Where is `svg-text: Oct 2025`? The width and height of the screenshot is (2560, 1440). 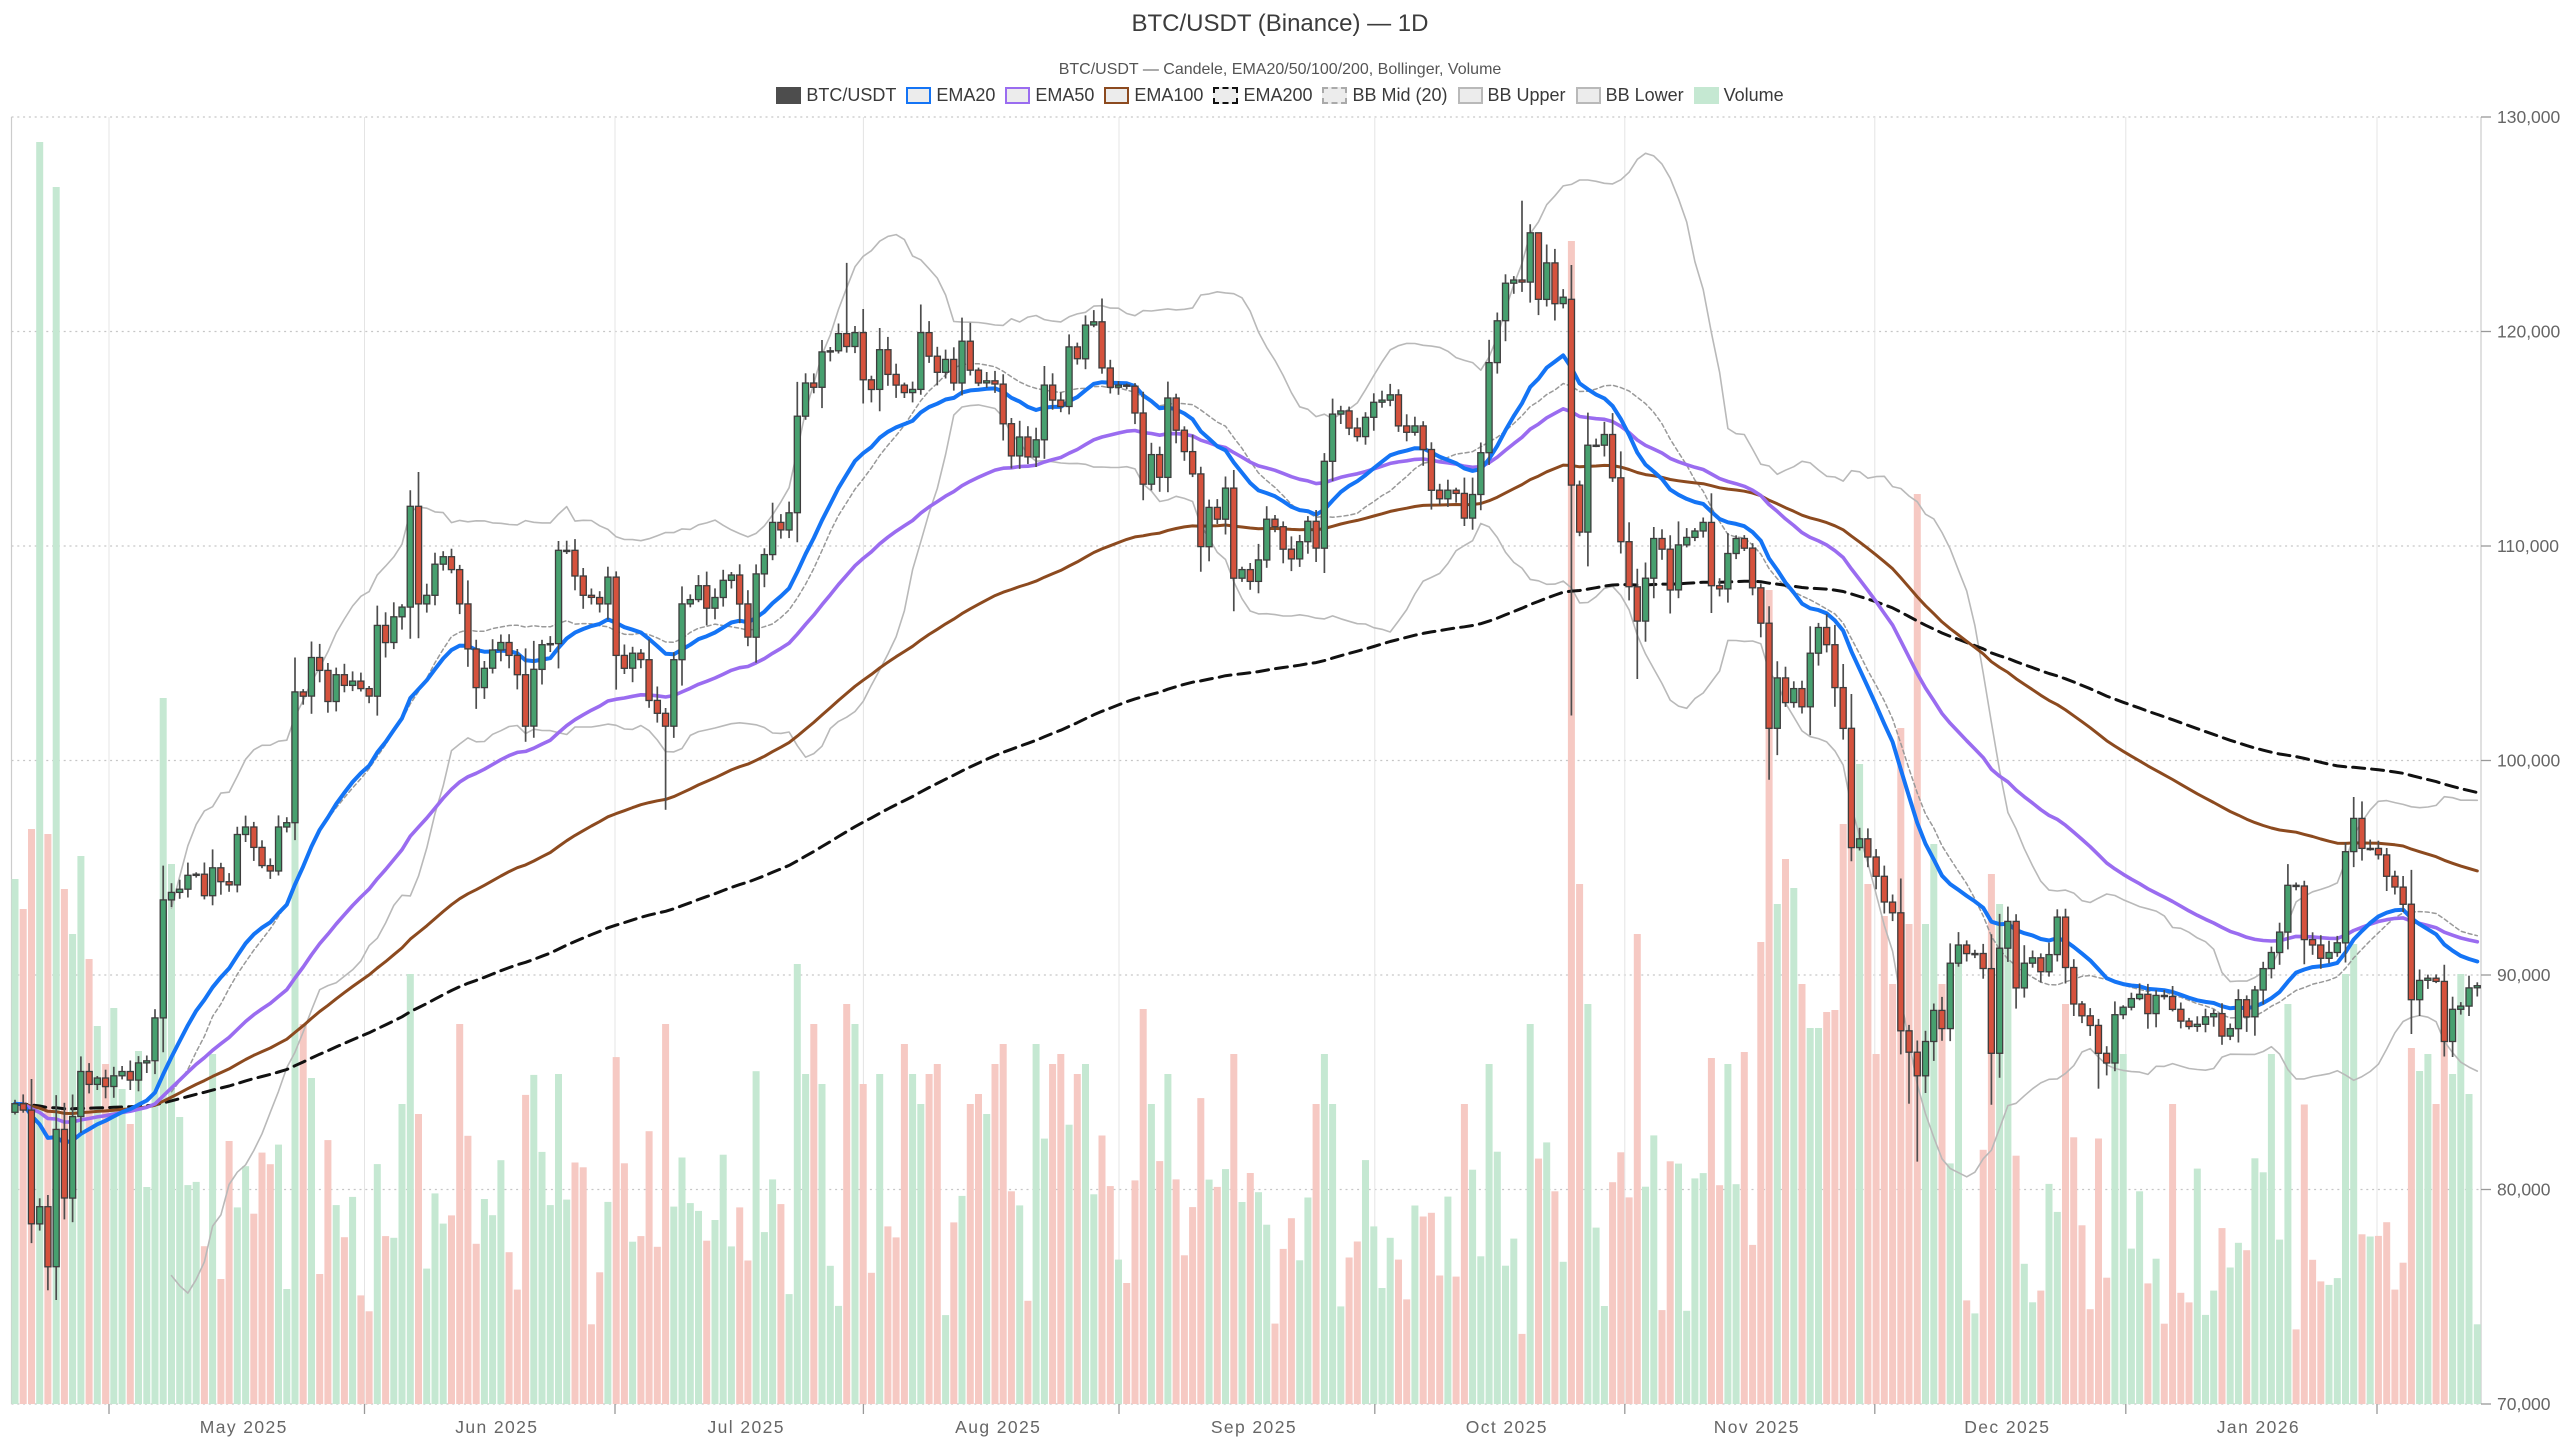
svg-text: Oct 2025 is located at coordinates (1507, 1427).